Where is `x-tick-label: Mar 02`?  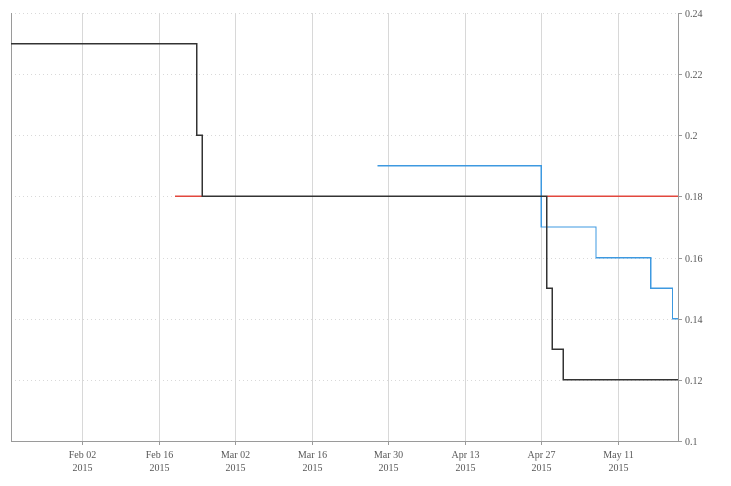 x-tick-label: Mar 02 is located at coordinates (235, 455).